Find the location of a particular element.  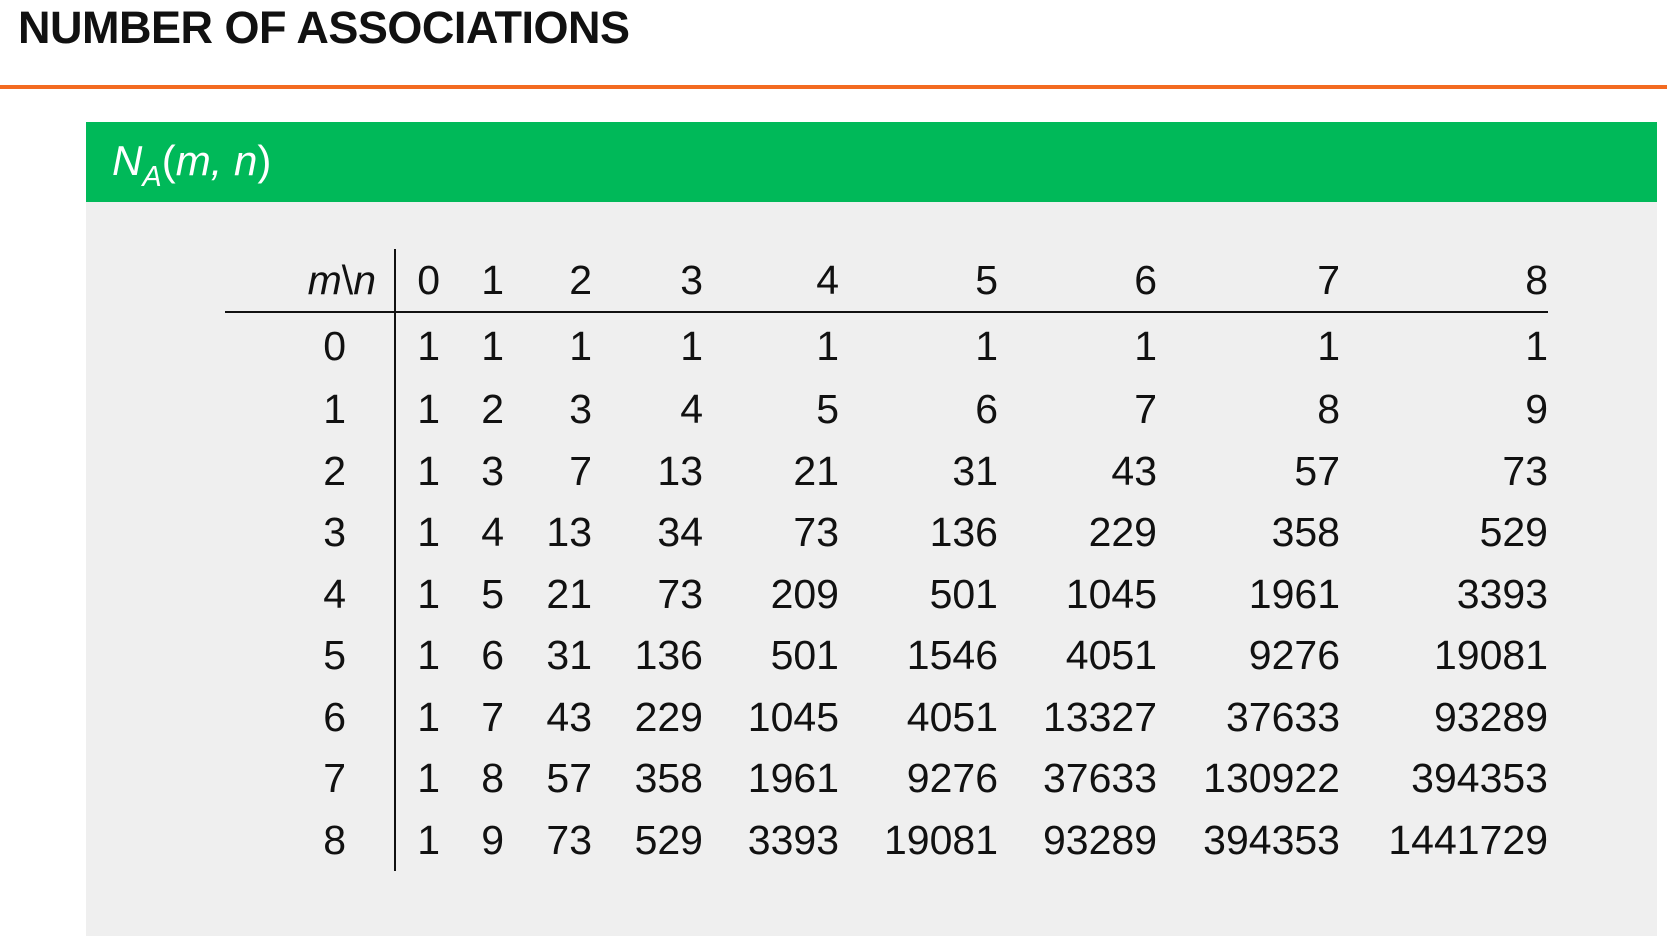

table-cell: 501 is located at coordinates (804, 655).